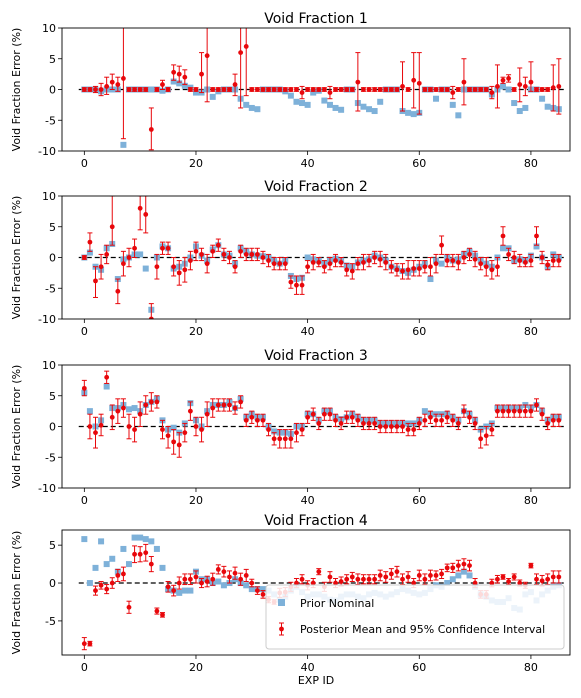  What do you see at coordinates (196, 163) in the screenshot?
I see `x-tick-label: 20` at bounding box center [196, 163].